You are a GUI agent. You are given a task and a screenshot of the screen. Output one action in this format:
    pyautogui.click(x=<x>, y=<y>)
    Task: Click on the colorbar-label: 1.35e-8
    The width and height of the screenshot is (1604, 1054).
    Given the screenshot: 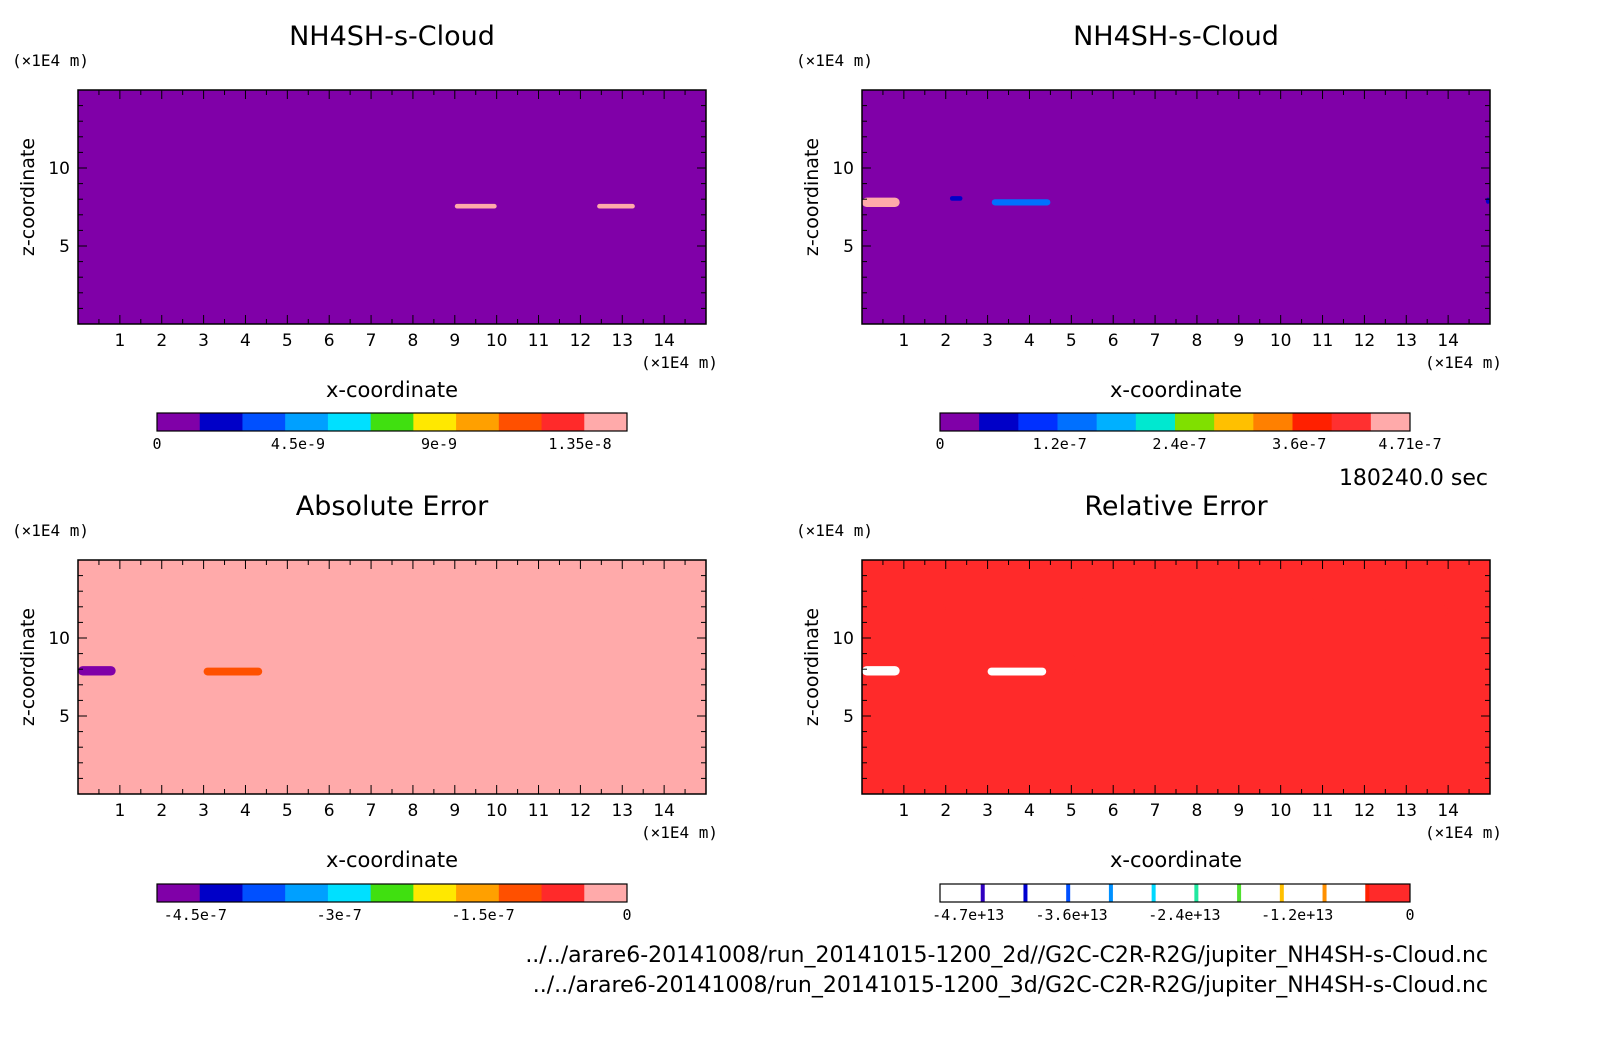 What is the action you would take?
    pyautogui.click(x=579, y=444)
    